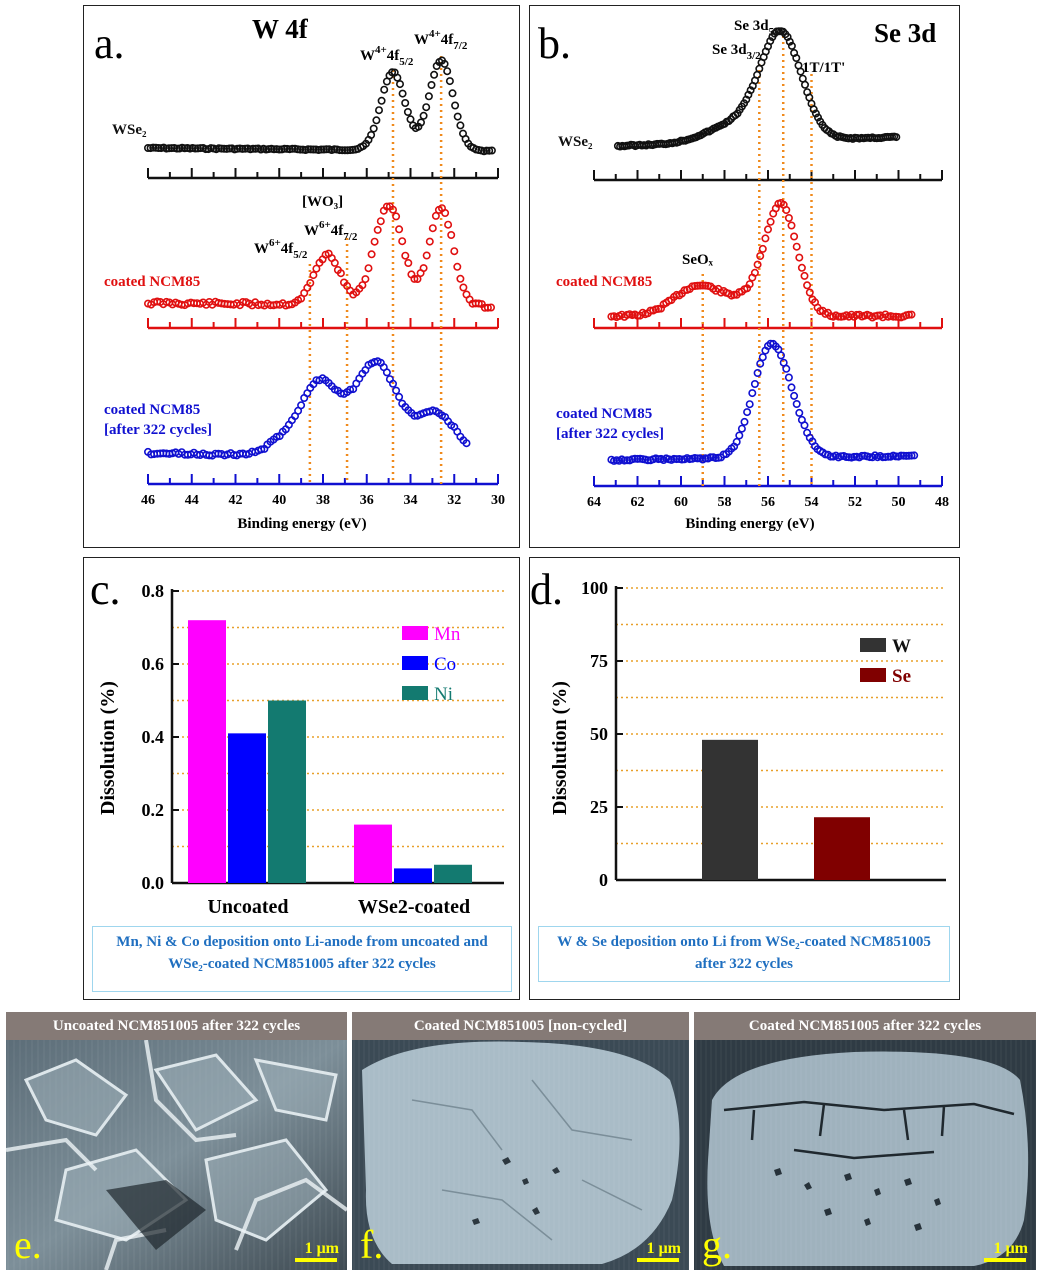 Image resolution: width=1042 pixels, height=1276 pixels. What do you see at coordinates (331, 231) in the screenshot?
I see `peak-w6-72: W6+4f7/2` at bounding box center [331, 231].